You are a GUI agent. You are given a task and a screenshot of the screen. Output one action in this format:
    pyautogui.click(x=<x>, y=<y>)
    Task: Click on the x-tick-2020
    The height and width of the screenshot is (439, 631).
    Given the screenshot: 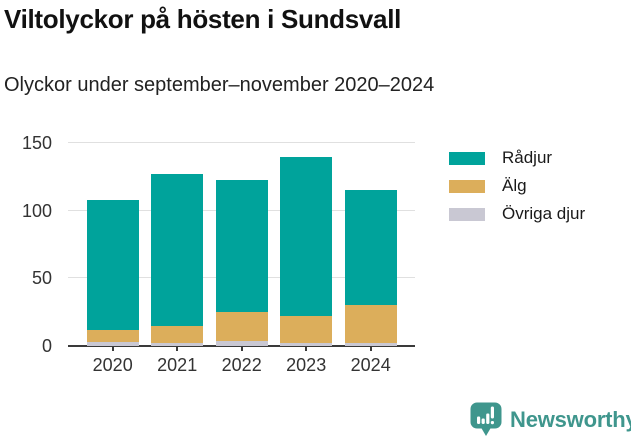 What is the action you would take?
    pyautogui.click(x=112, y=348)
    